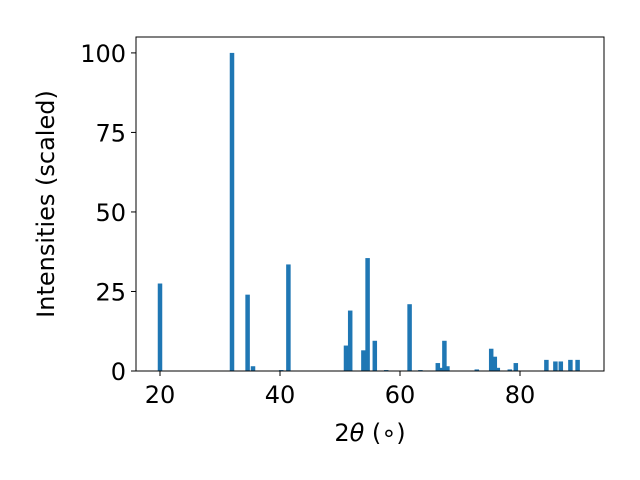 This screenshot has height=480, width=640. Describe the element at coordinates (46, 204) in the screenshot. I see `y-axis-title: Intensities (scaled)` at that location.